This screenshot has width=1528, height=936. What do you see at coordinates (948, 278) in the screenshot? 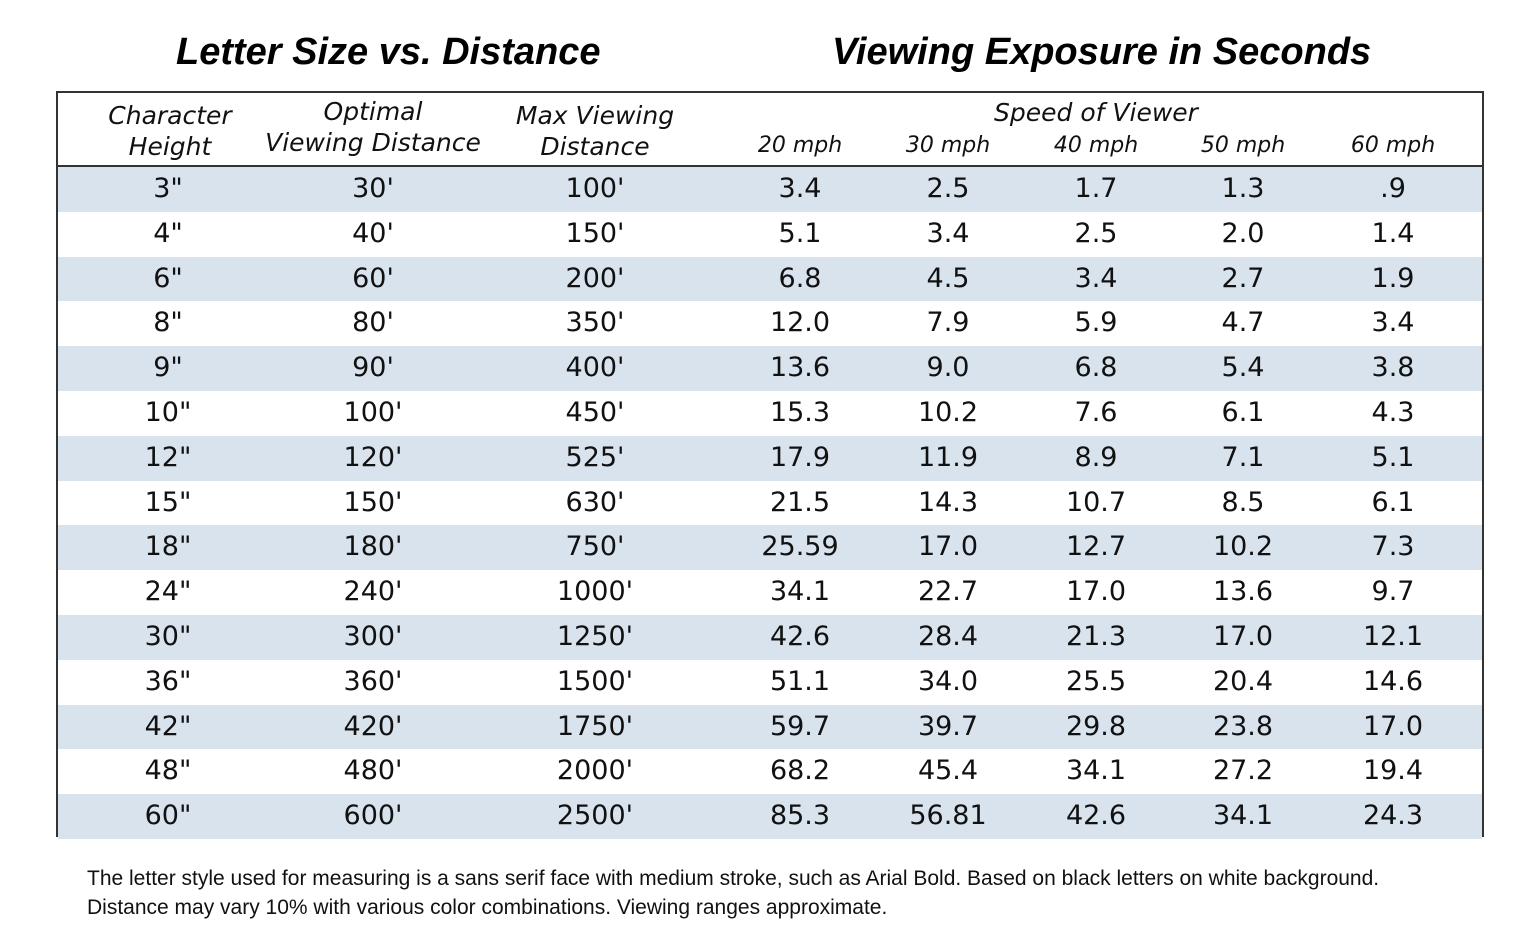
I see `cell-exposure-30mph: 4.5` at bounding box center [948, 278].